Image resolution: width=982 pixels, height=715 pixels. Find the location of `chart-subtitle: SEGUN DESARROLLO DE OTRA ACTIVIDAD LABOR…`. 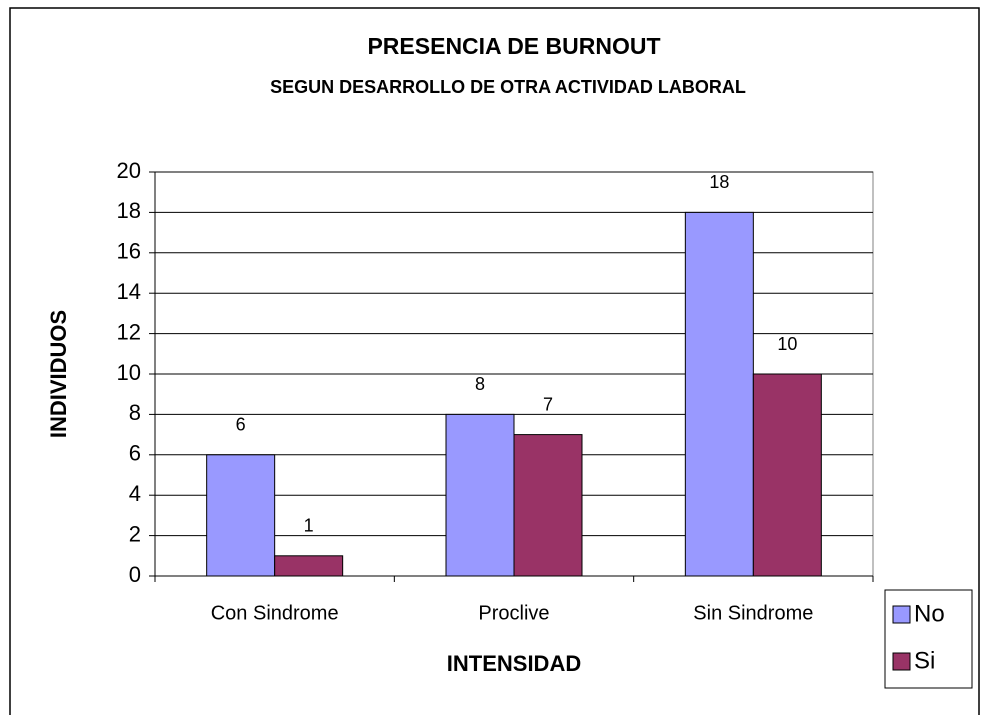

chart-subtitle: SEGUN DESARROLLO DE OTRA ACTIVIDAD LABOR… is located at coordinates (508, 87).